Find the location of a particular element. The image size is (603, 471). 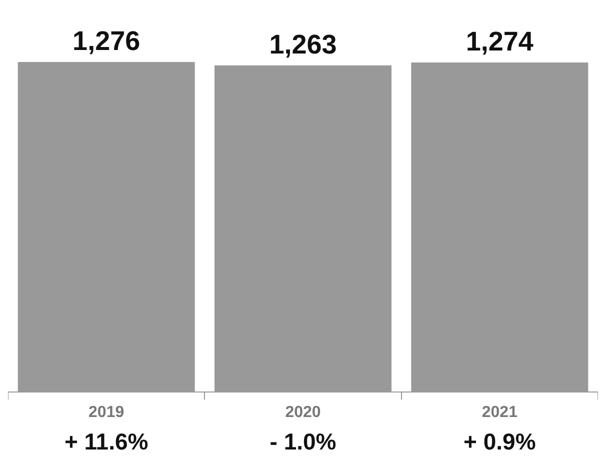

data-label: 1,263 is located at coordinates (303, 44).